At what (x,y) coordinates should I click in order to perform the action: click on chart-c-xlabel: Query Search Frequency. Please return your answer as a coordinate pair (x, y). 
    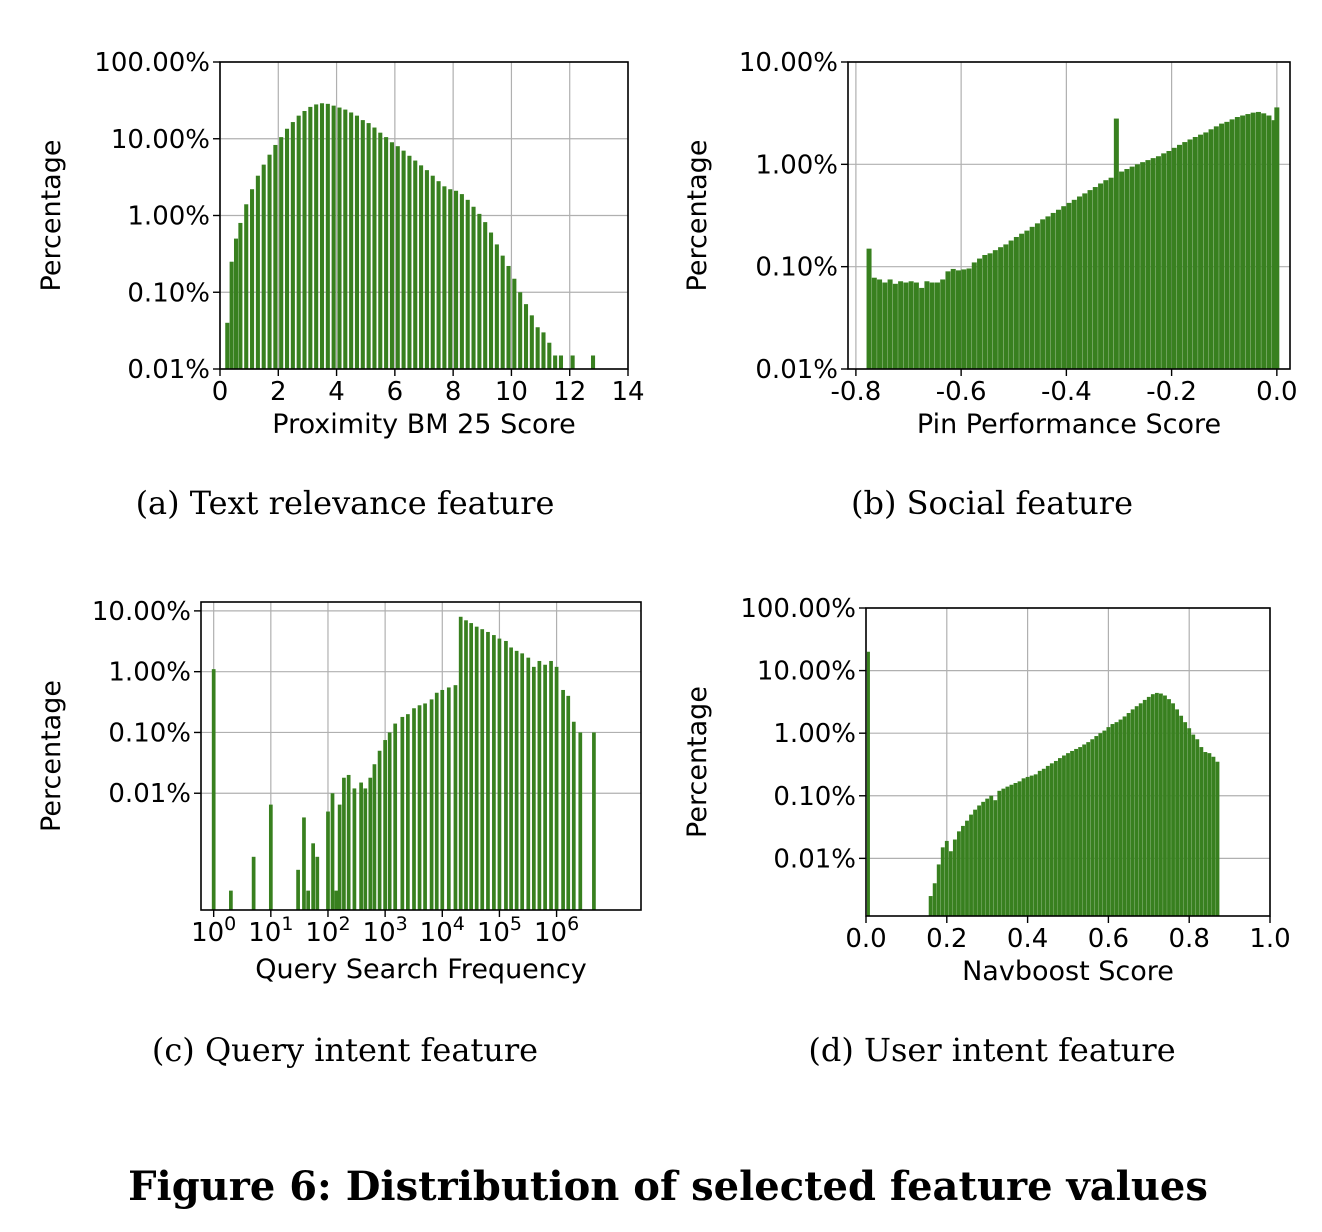
    Looking at the image, I should click on (420, 969).